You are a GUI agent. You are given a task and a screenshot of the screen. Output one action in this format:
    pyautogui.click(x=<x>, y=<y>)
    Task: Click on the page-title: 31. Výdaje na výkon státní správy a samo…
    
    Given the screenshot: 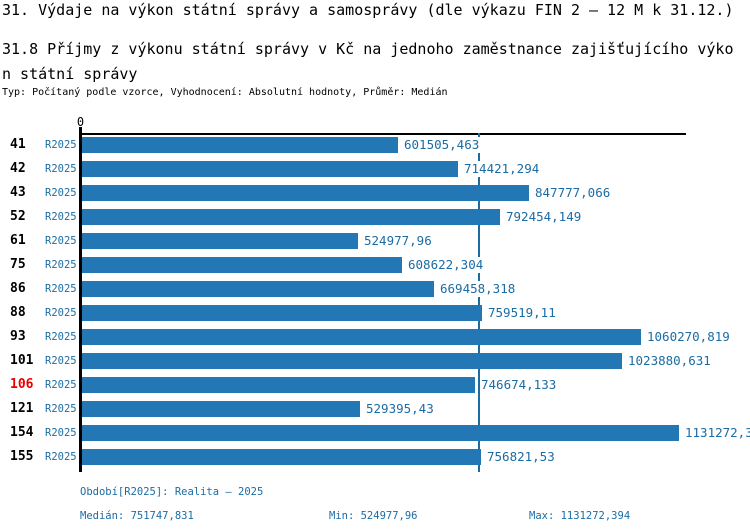 What is the action you would take?
    pyautogui.click(x=368, y=10)
    